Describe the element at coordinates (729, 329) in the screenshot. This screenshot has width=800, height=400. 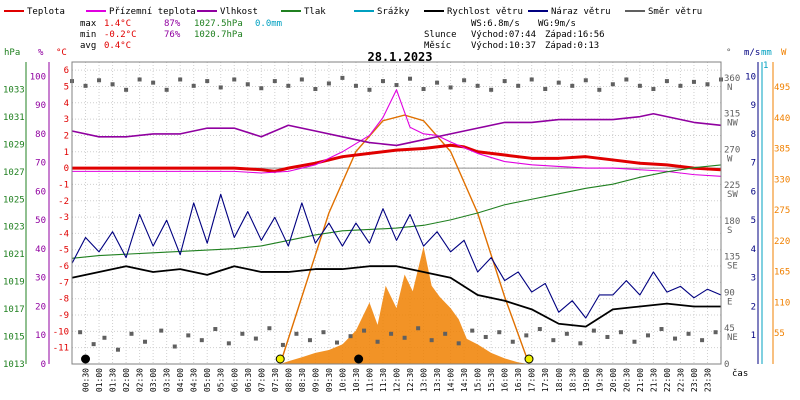
I see `direction-tick-label: 45` at that location.